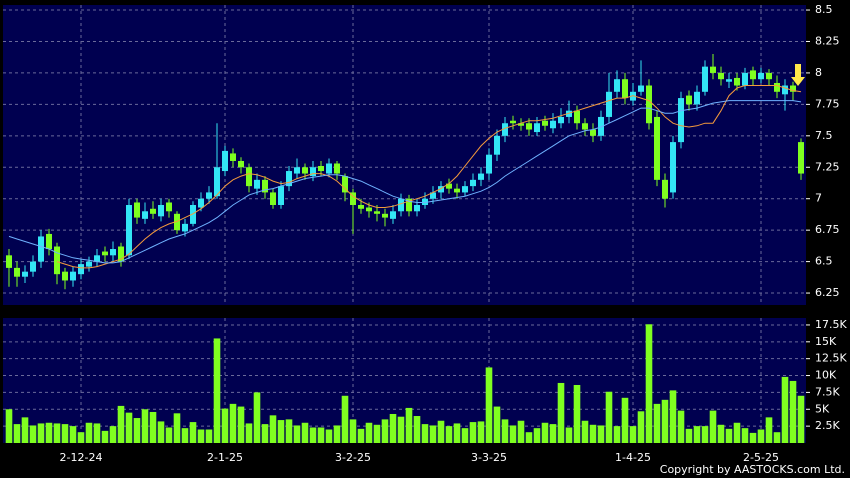 Image resolution: width=850 pixels, height=478 pixels. What do you see at coordinates (824, 261) in the screenshot?
I see `y-tick-label: 6.5` at bounding box center [824, 261].